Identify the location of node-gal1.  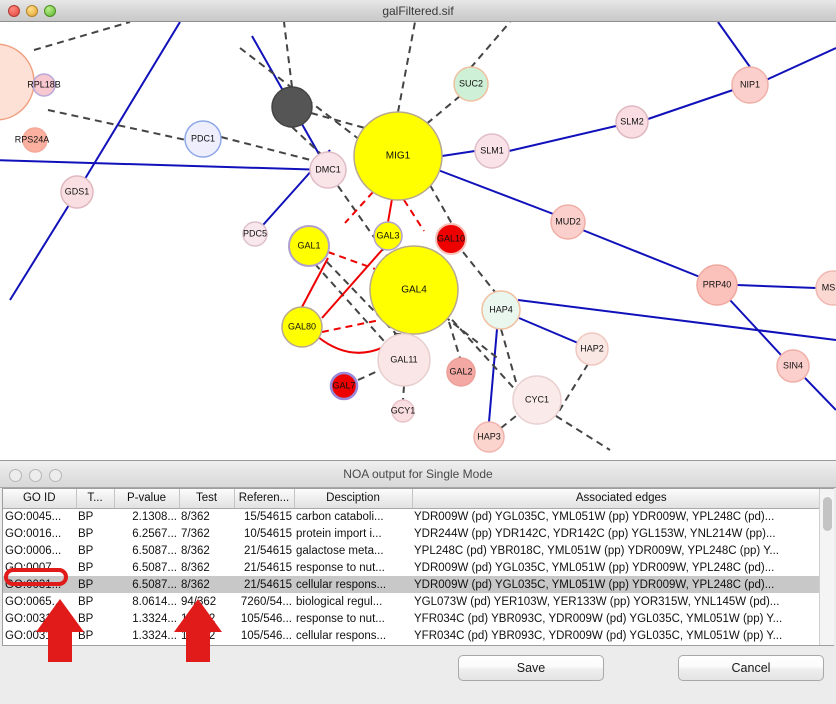
(309, 246).